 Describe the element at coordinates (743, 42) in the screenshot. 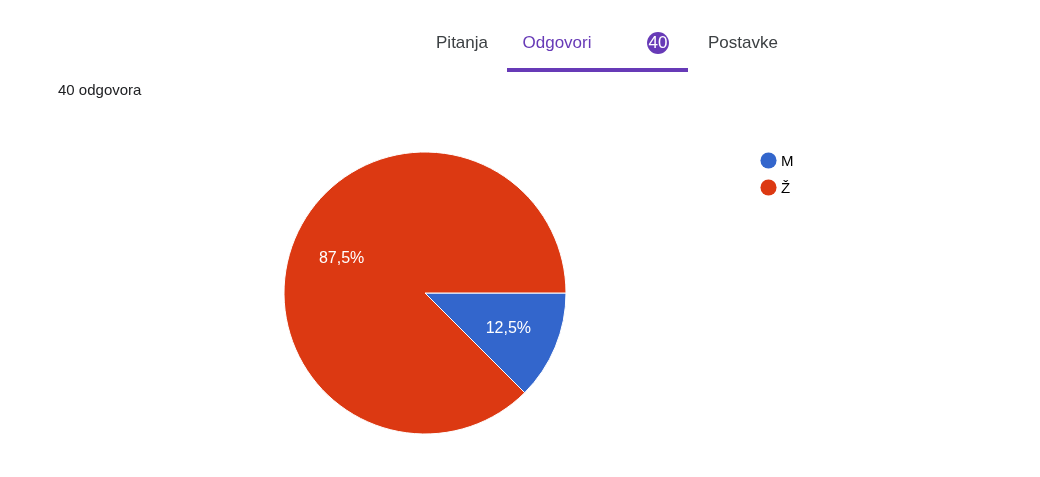

I see `text: Postavke` at that location.